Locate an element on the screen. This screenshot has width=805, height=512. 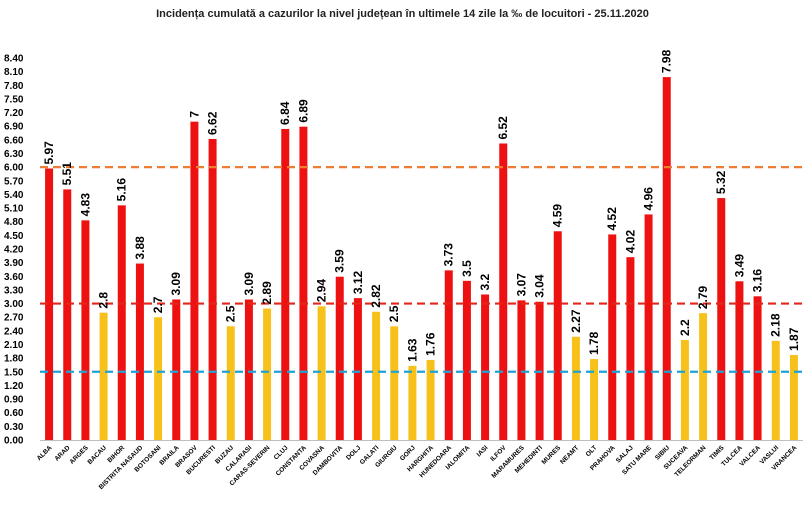
x-tick-label: NEAMT is located at coordinates (569, 454).